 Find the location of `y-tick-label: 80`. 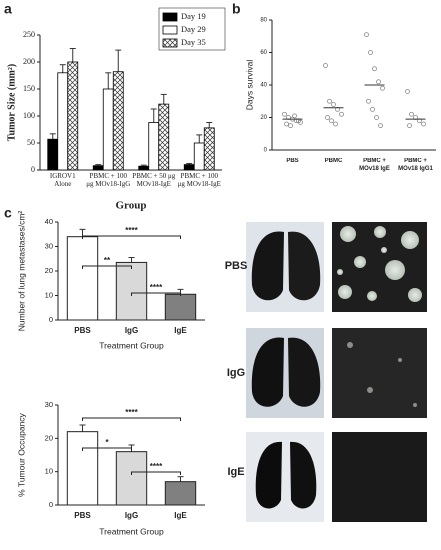

y-tick-label: 80 is located at coordinates (263, 21).